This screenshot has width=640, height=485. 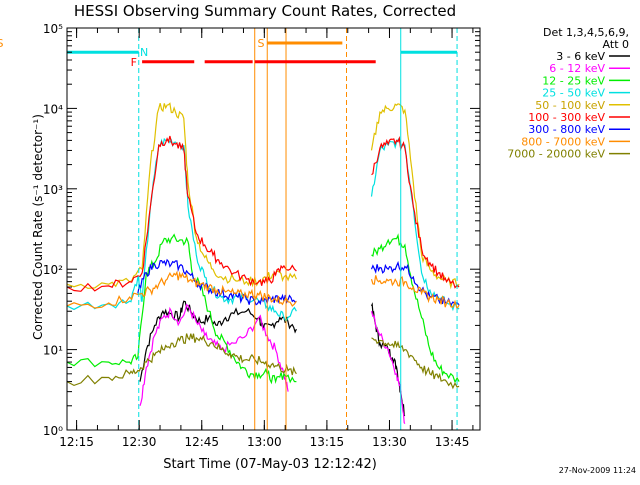 What do you see at coordinates (53, 431) in the screenshot?
I see `y-tick-label: 10⁰` at bounding box center [53, 431].